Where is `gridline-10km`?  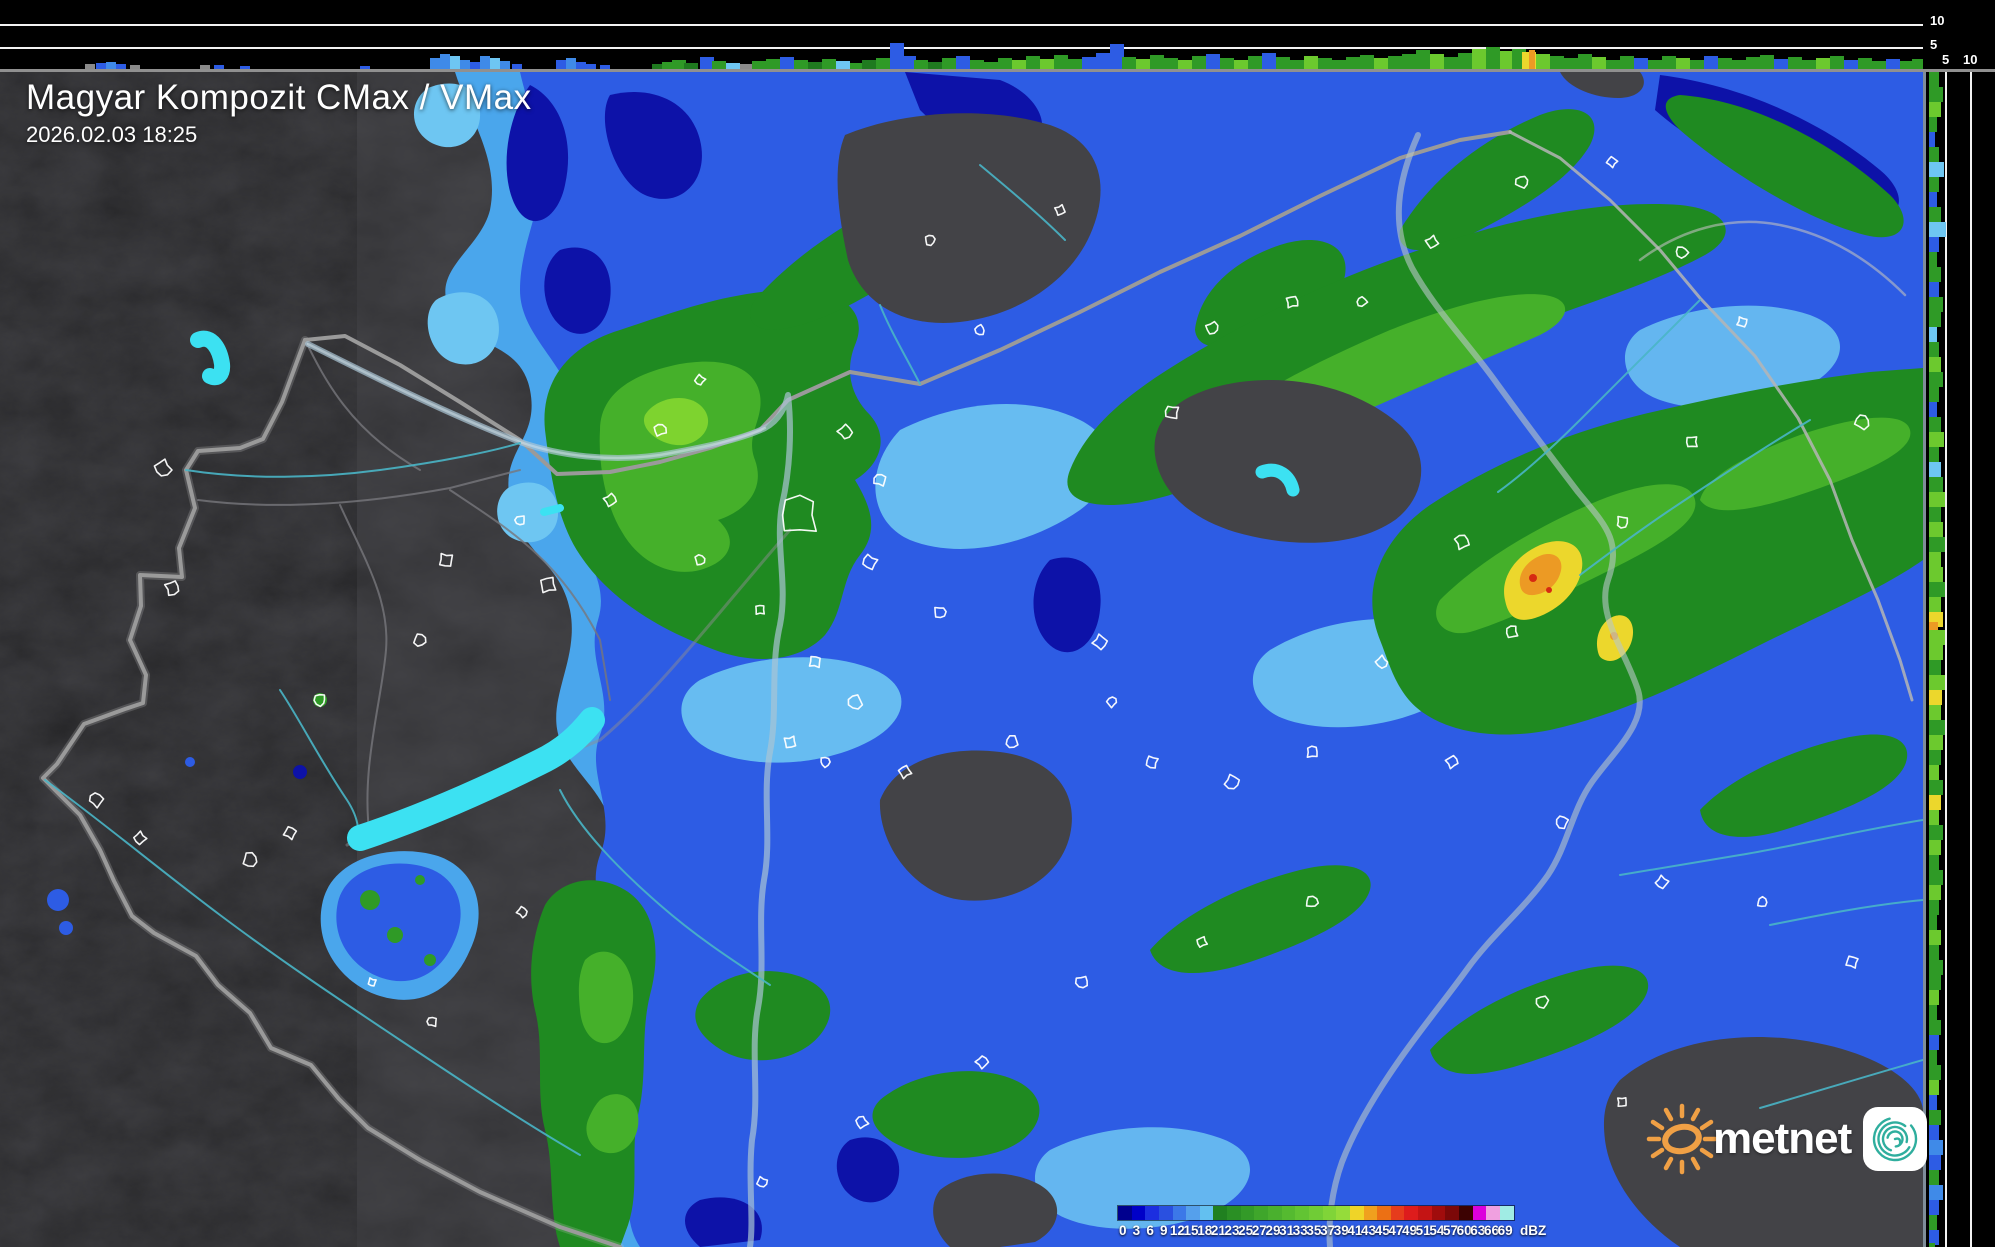 gridline-10km is located at coordinates (961, 25).